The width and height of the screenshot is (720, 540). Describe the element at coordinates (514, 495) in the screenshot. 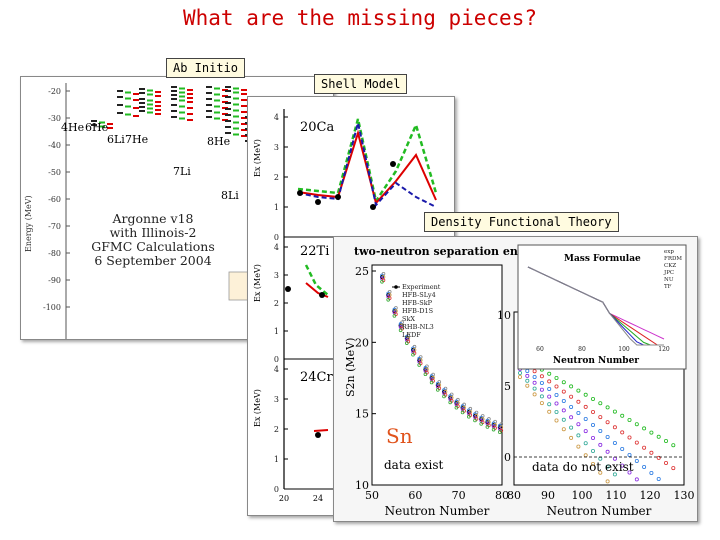

I see `dft-xtick: 80` at that location.